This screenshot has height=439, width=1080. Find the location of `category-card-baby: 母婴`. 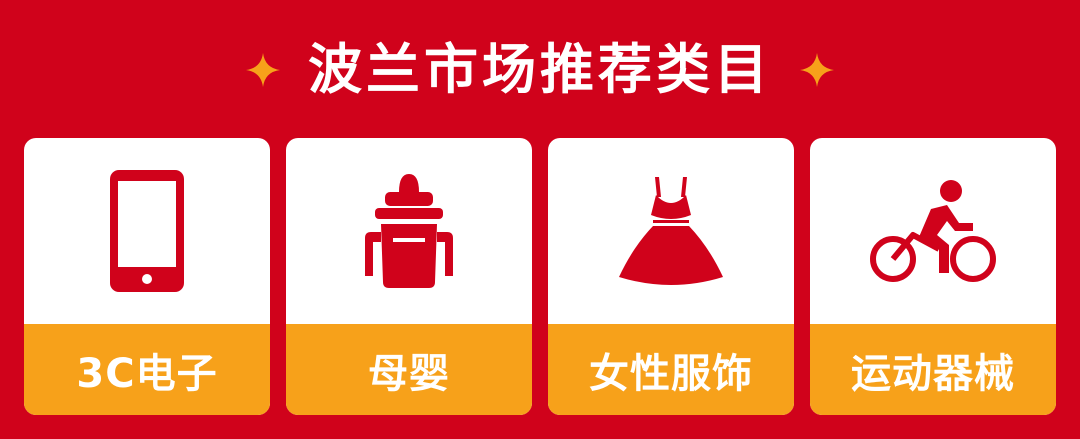

category-card-baby: 母婴 is located at coordinates (409, 276).